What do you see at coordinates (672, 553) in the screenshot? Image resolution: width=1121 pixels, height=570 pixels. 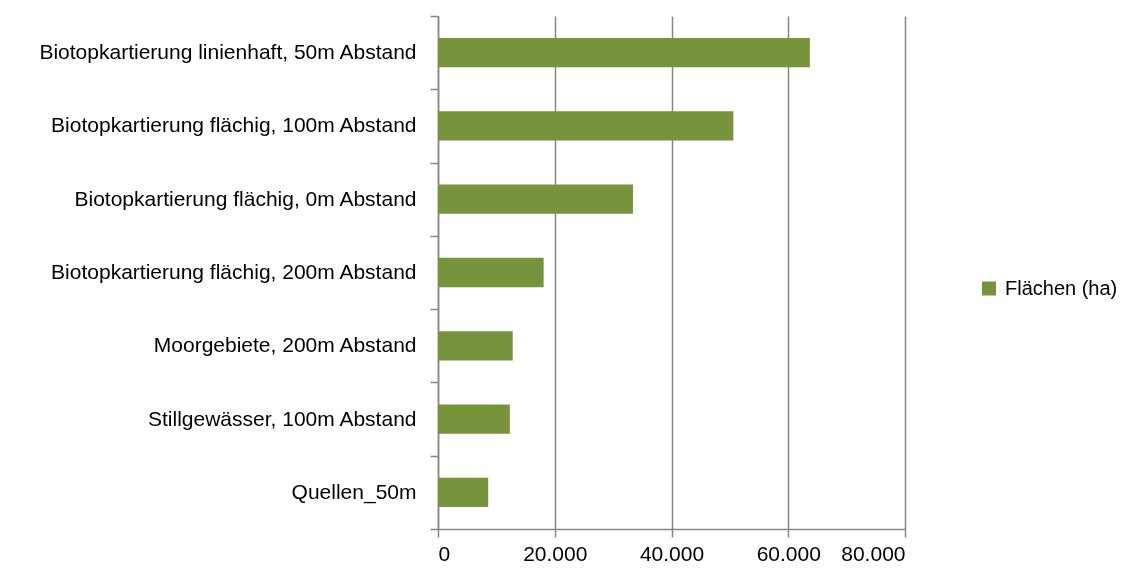 I see `x-tick-label: 40.000` at bounding box center [672, 553].